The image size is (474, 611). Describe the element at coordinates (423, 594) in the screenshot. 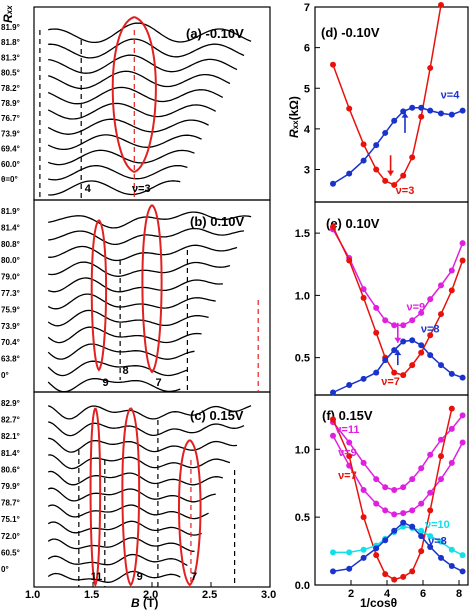

I see `x-tick-label: 6` at that location.